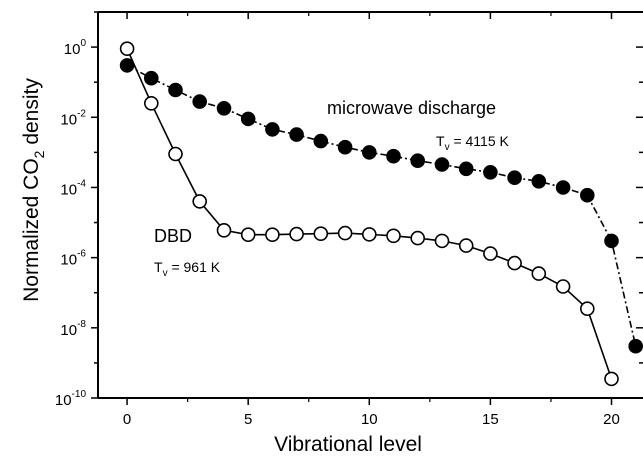  I want to click on annotation-microwave-tv-symbol: T, so click(440, 141).